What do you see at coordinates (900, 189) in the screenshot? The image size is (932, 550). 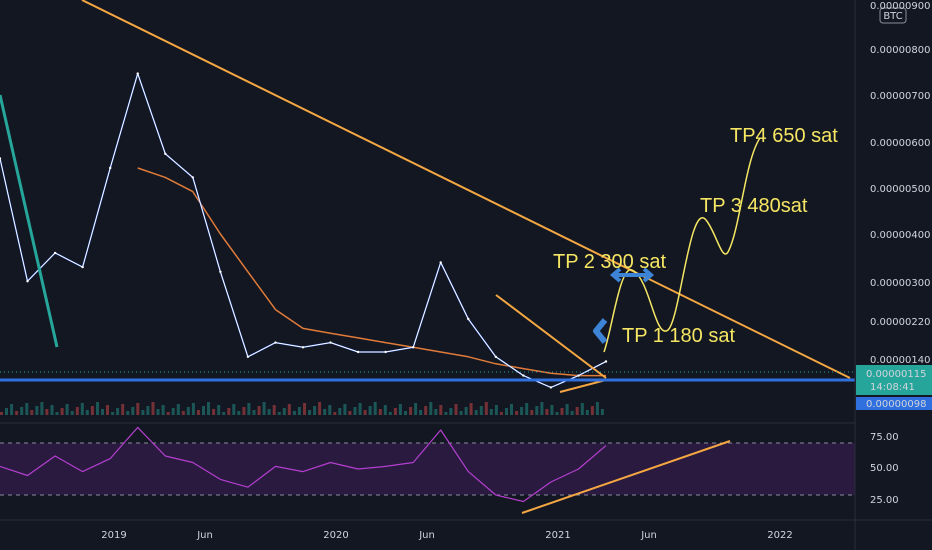 I see `price-tick: 0.00000500` at bounding box center [900, 189].